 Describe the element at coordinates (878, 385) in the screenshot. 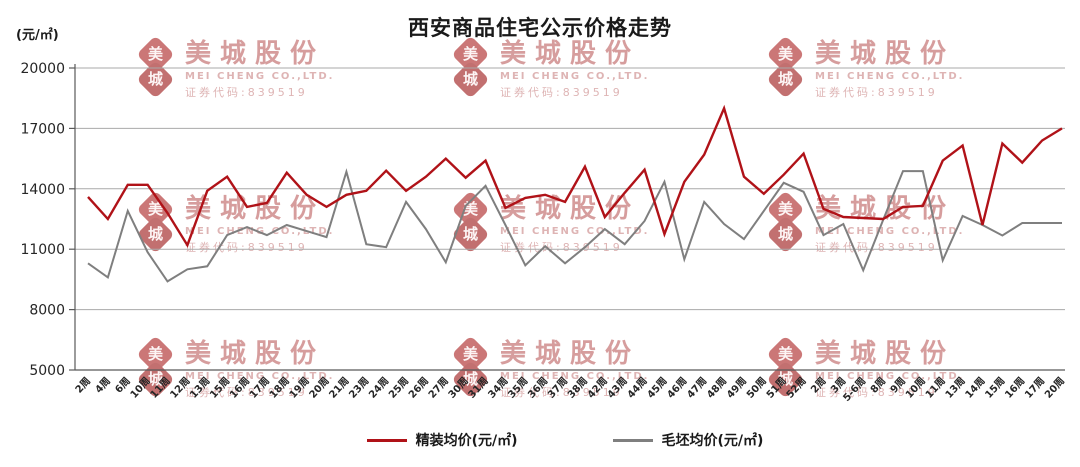

I see `x-tick-label: 8周` at that location.